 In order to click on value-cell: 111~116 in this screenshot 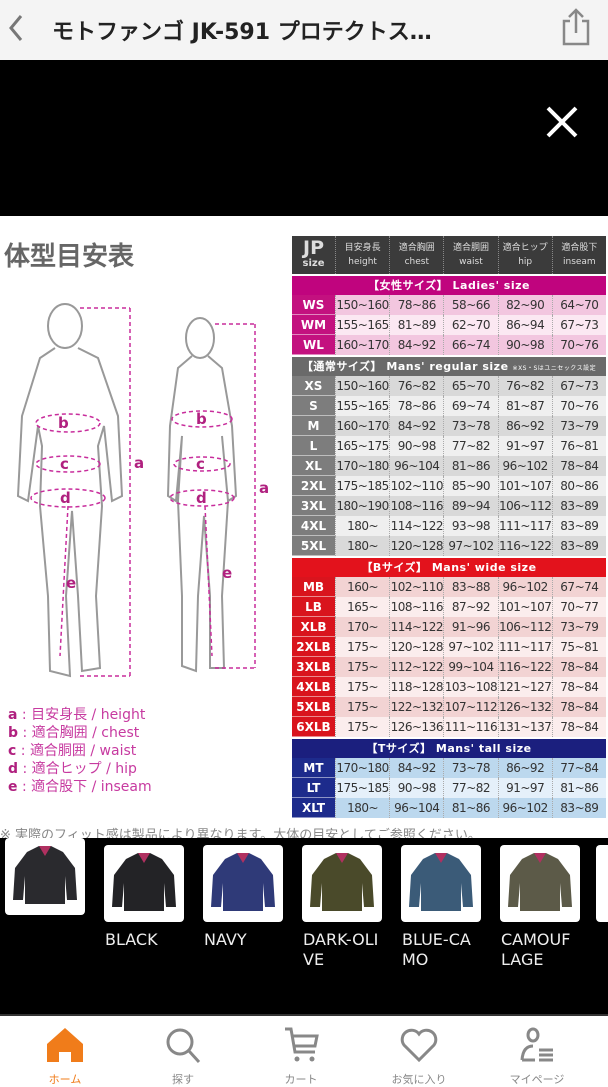, I will do `click(470, 727)`.